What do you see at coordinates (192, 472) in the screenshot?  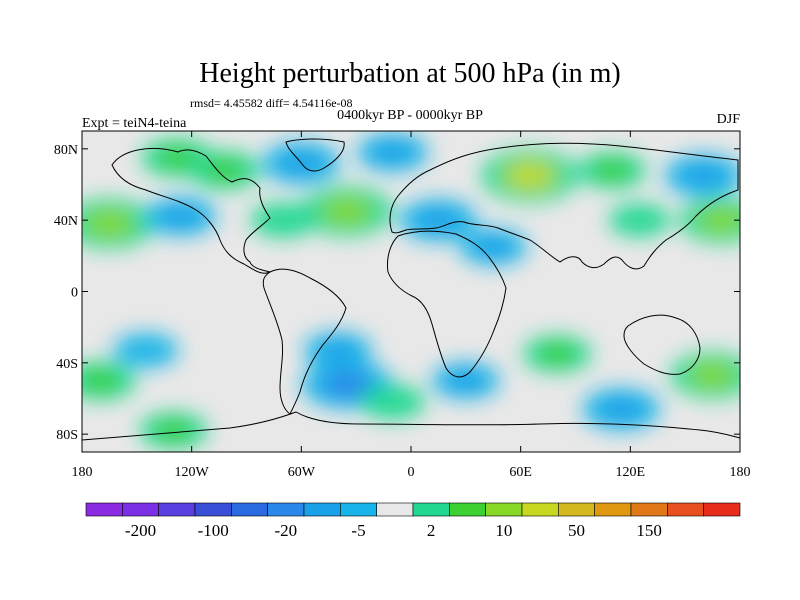 I see `x-tick-label-1: 120W` at bounding box center [192, 472].